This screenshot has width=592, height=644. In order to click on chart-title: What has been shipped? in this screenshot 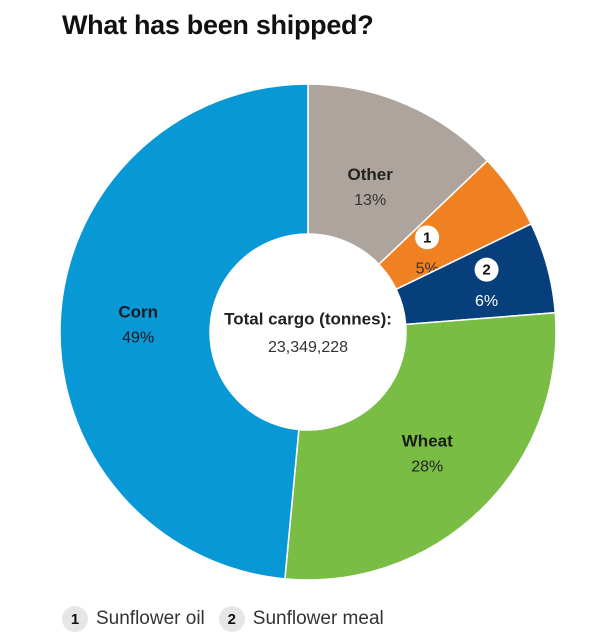, I will do `click(218, 25)`.